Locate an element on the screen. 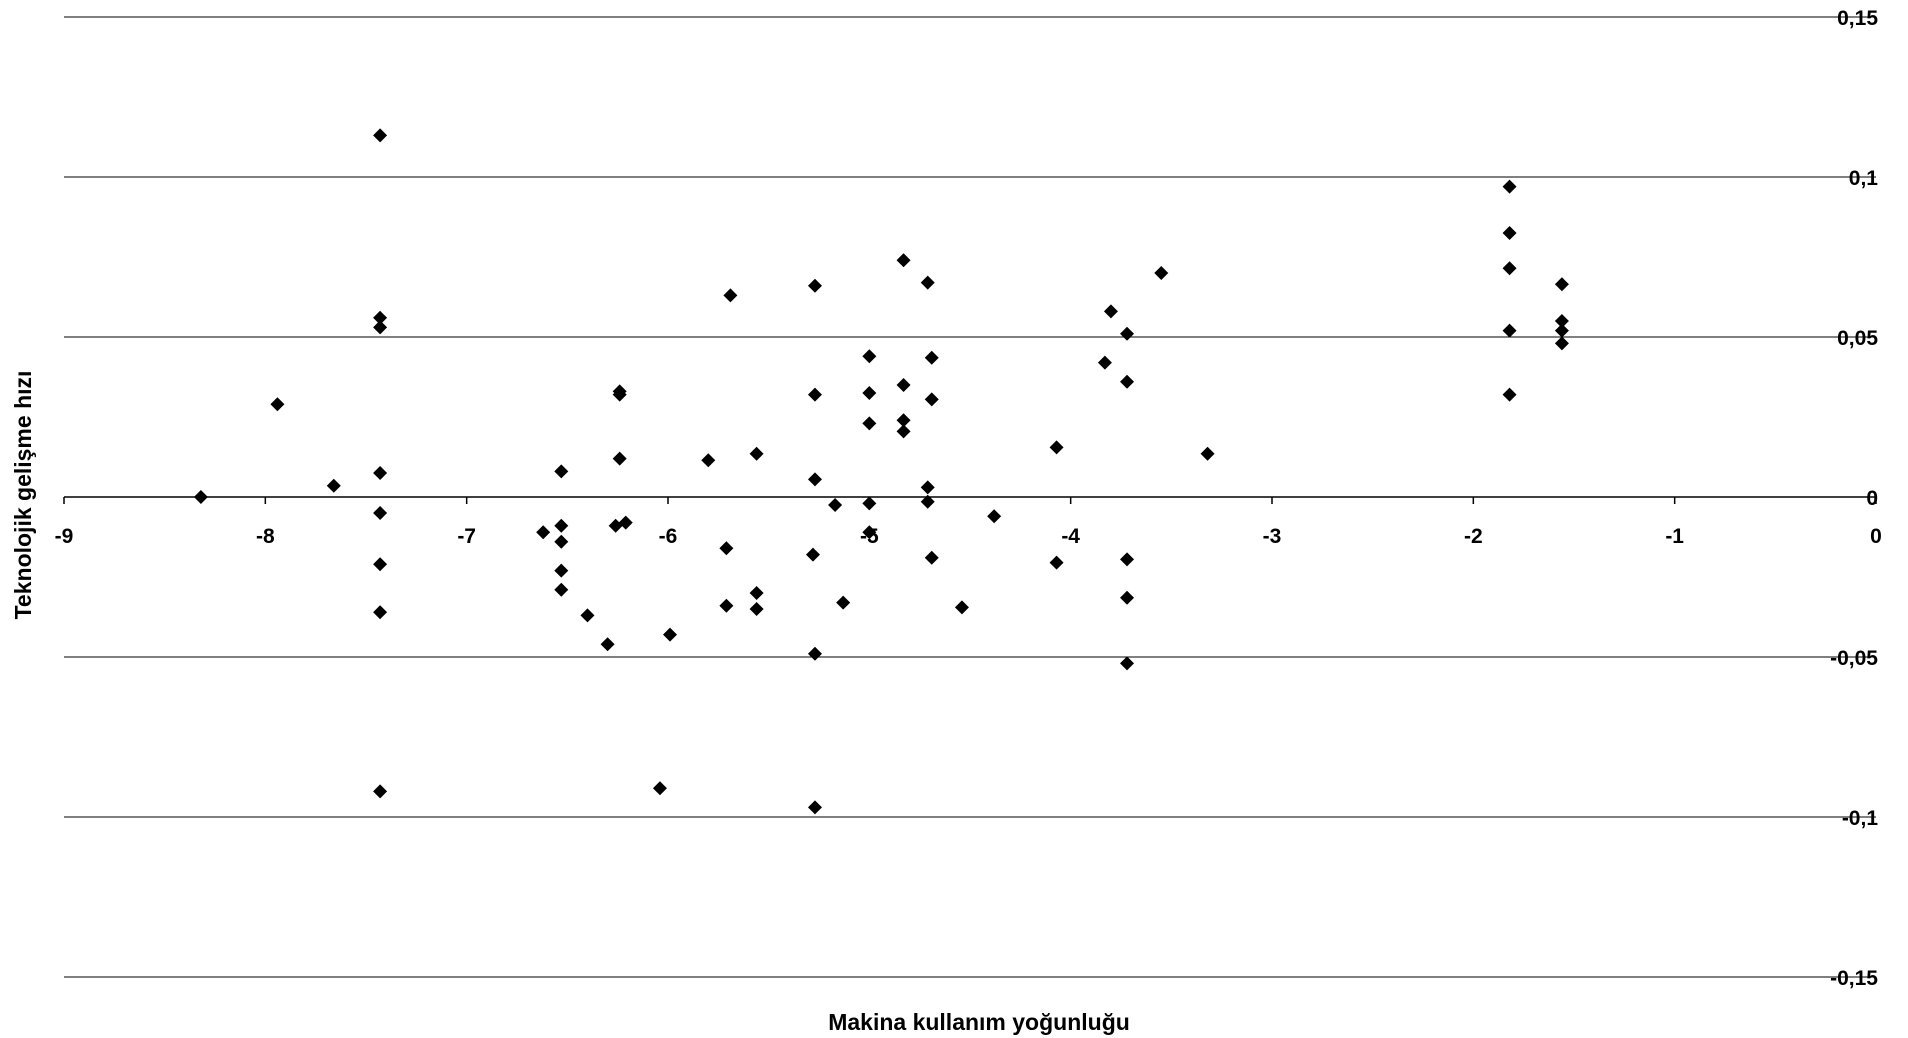 This screenshot has height=1038, width=1908. x-tick-label: -8 is located at coordinates (265, 536).